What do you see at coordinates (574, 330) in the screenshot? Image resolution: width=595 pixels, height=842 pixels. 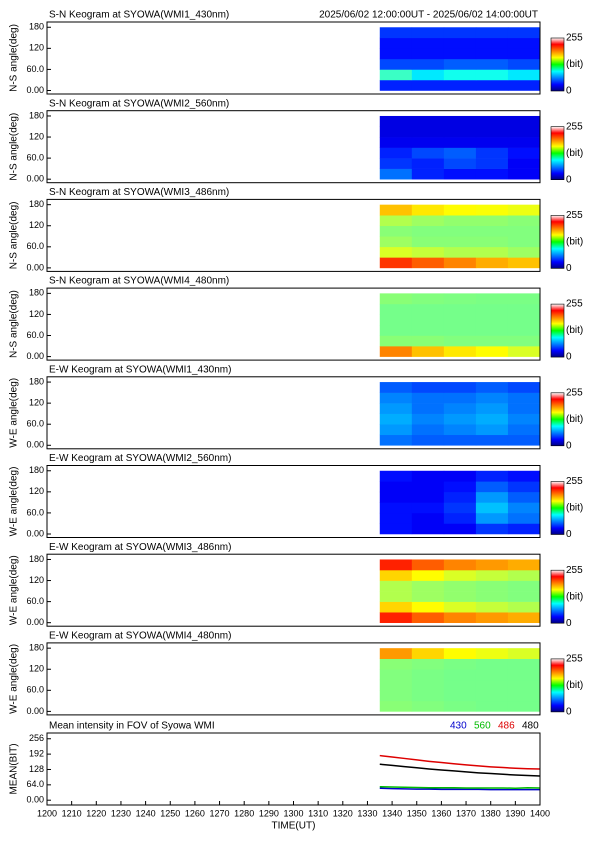 I see `colorbar-label: (bit)` at bounding box center [574, 330].